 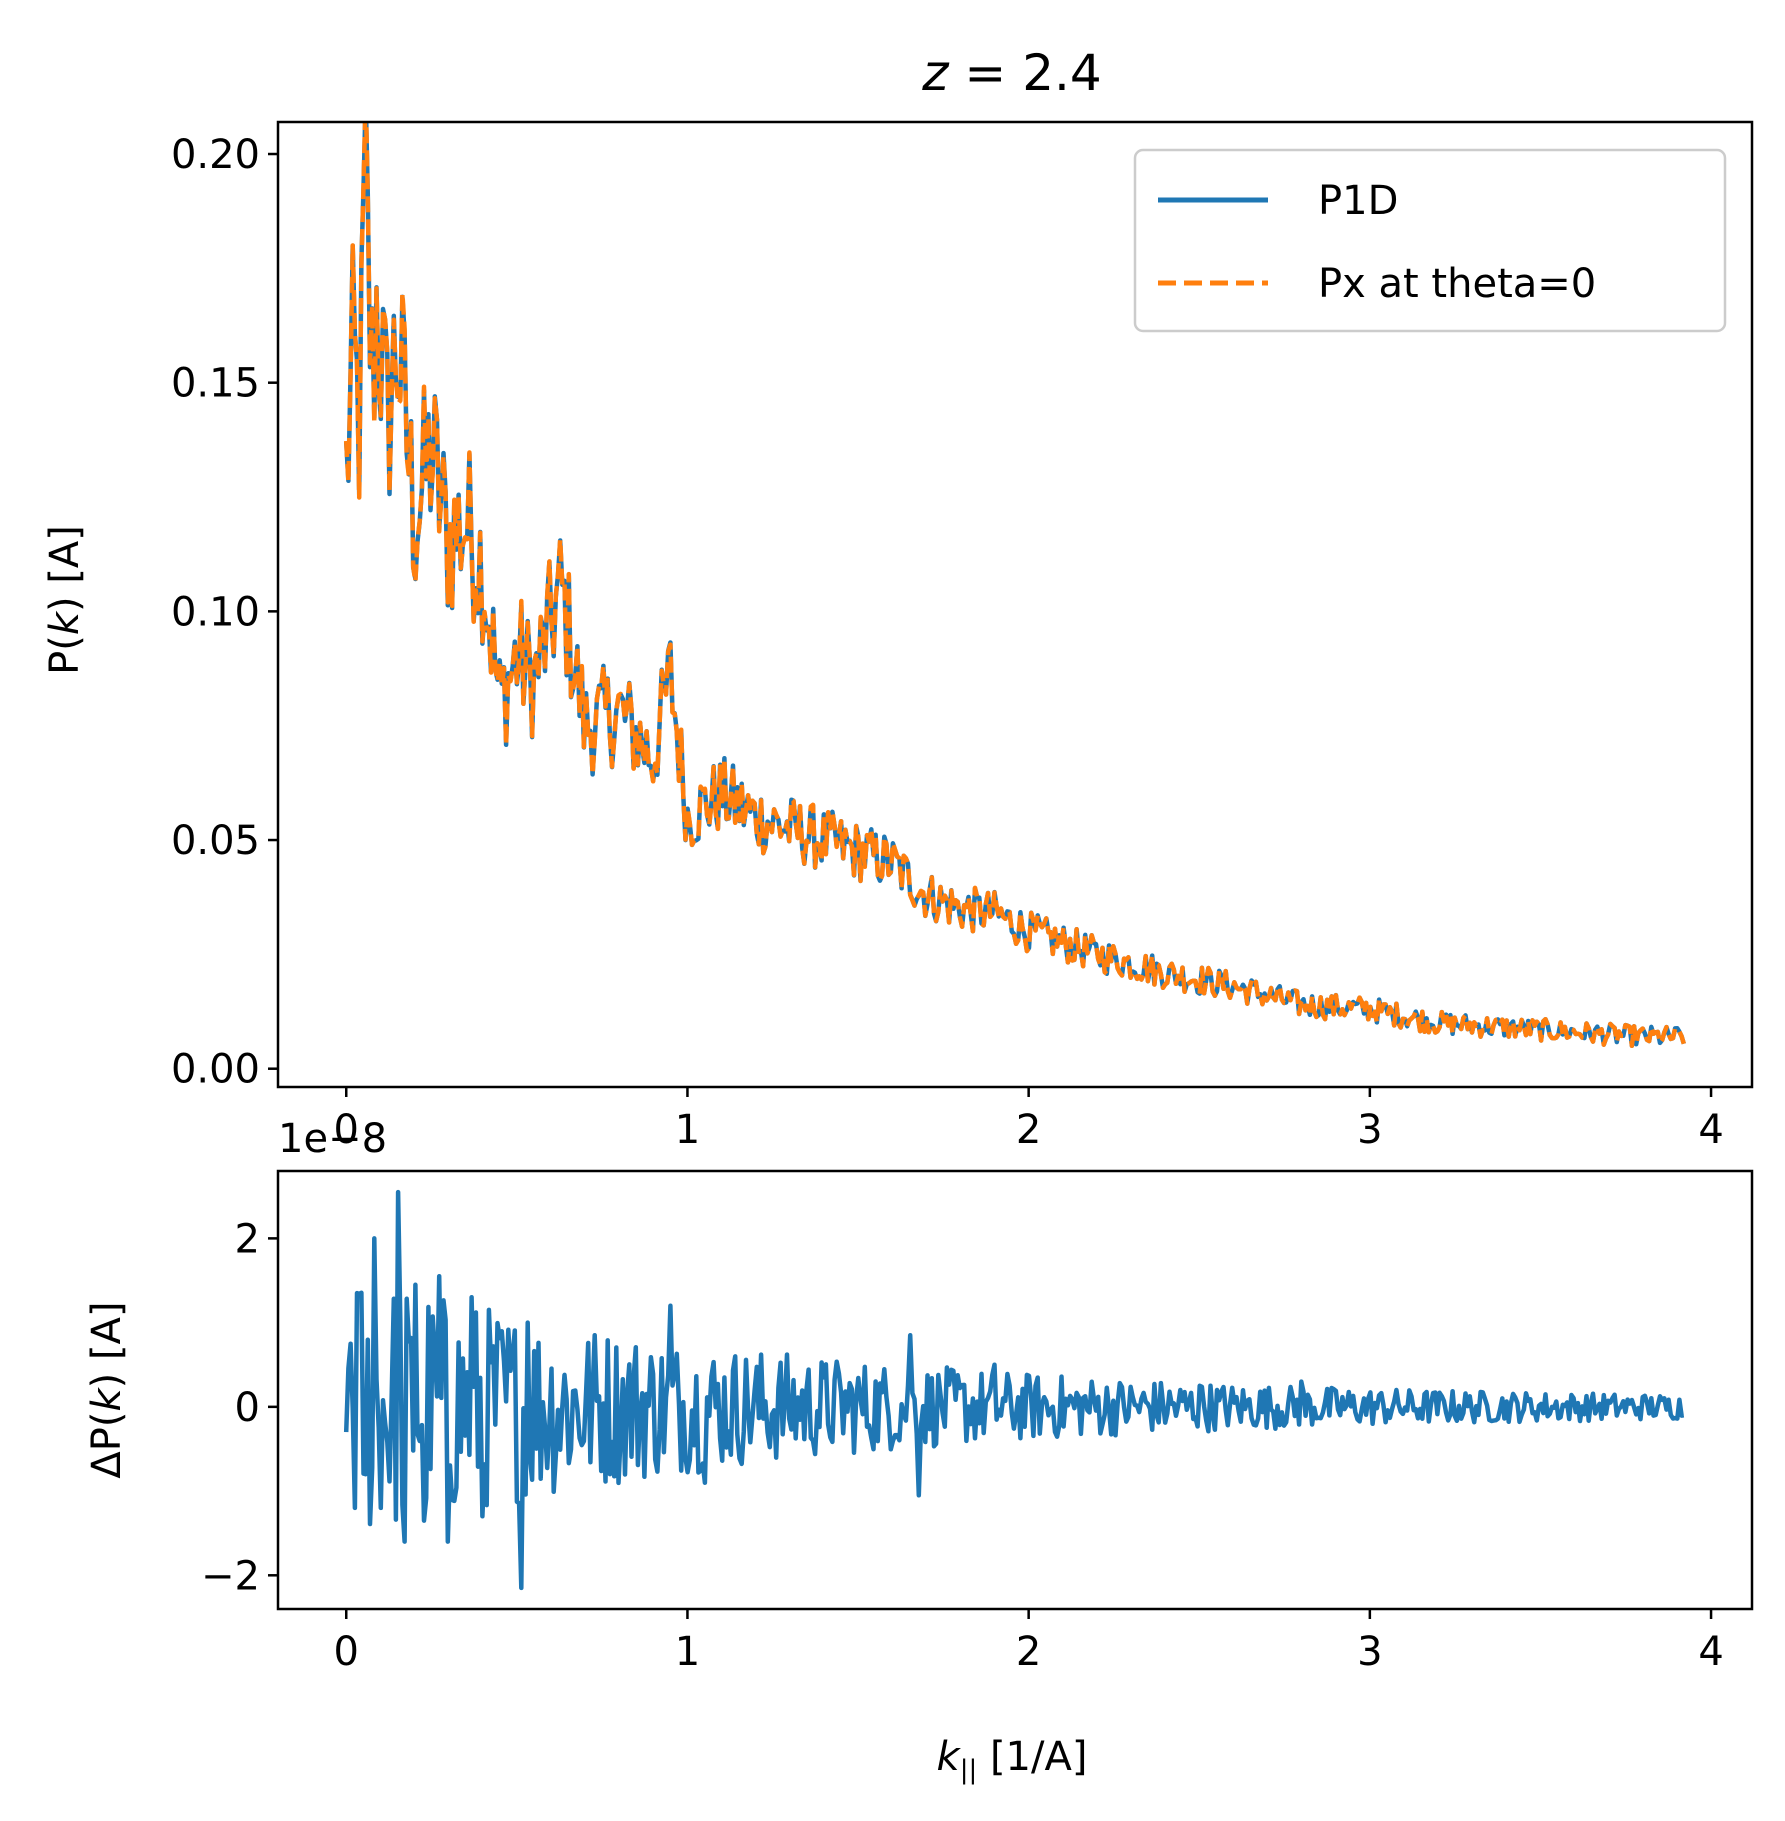 I want to click on top-y-tick-label: 0.05, so click(x=215, y=841).